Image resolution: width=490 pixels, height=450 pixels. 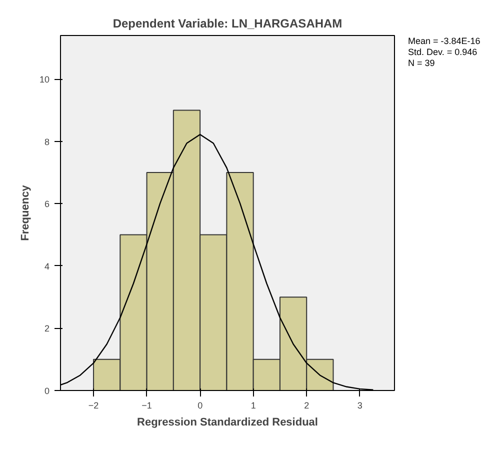 What do you see at coordinates (47, 266) in the screenshot?
I see `y-tick-label: 4` at bounding box center [47, 266].